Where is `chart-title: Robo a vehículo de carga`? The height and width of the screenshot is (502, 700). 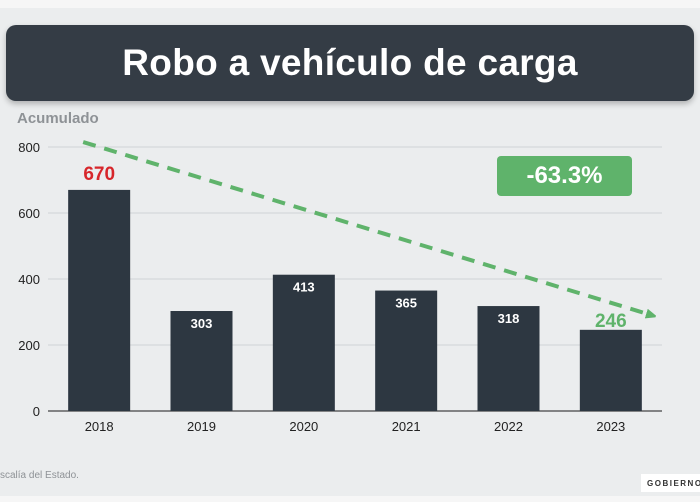
chart-title: Robo a vehículo de carga is located at coordinates (350, 62).